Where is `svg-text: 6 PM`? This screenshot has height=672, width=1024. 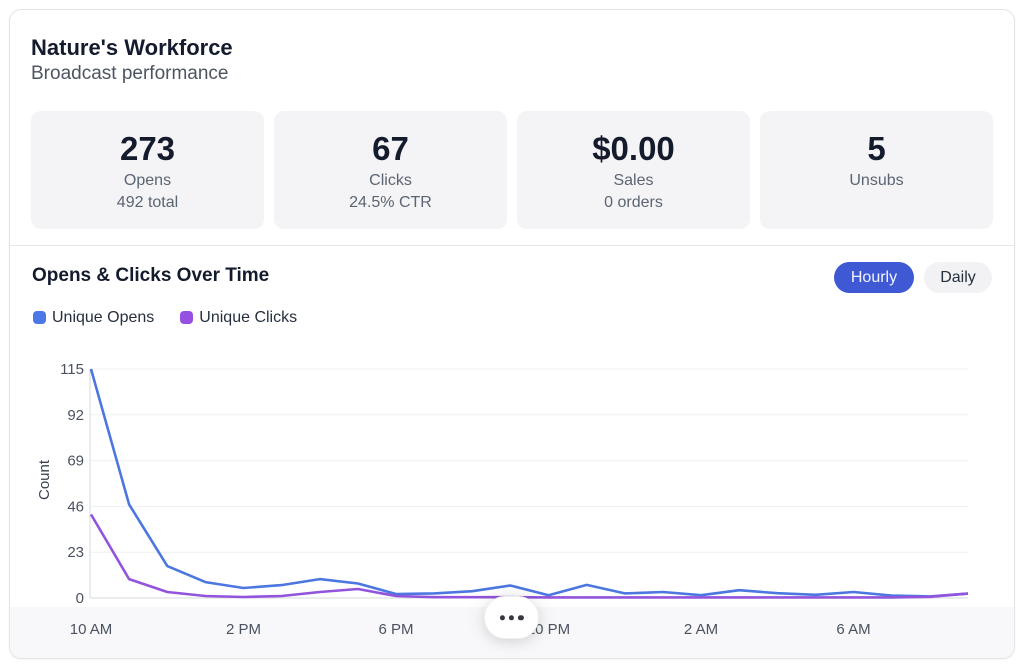
svg-text: 6 PM is located at coordinates (395, 629).